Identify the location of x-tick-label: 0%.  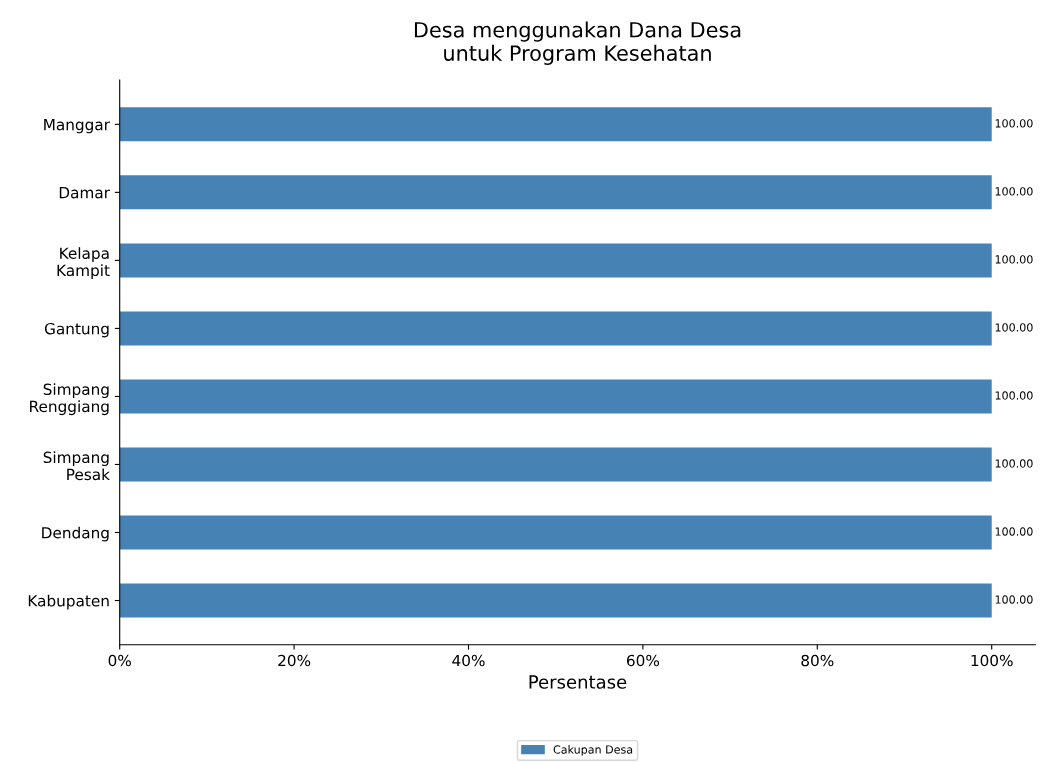
(119, 660).